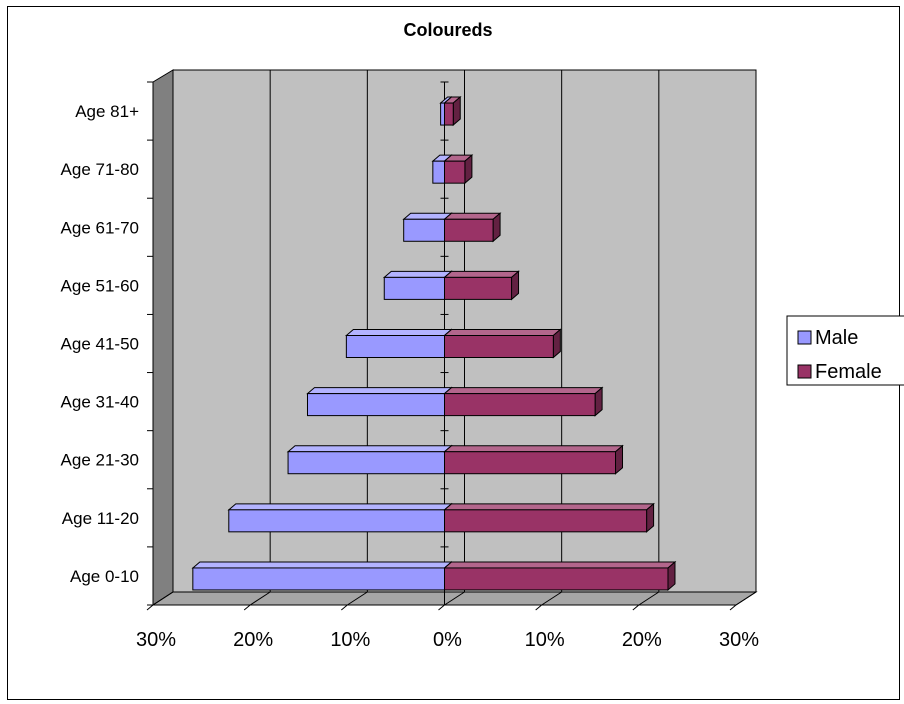 Image resolution: width=904 pixels, height=704 pixels. What do you see at coordinates (848, 372) in the screenshot?
I see `legend-label-female: Female` at bounding box center [848, 372].